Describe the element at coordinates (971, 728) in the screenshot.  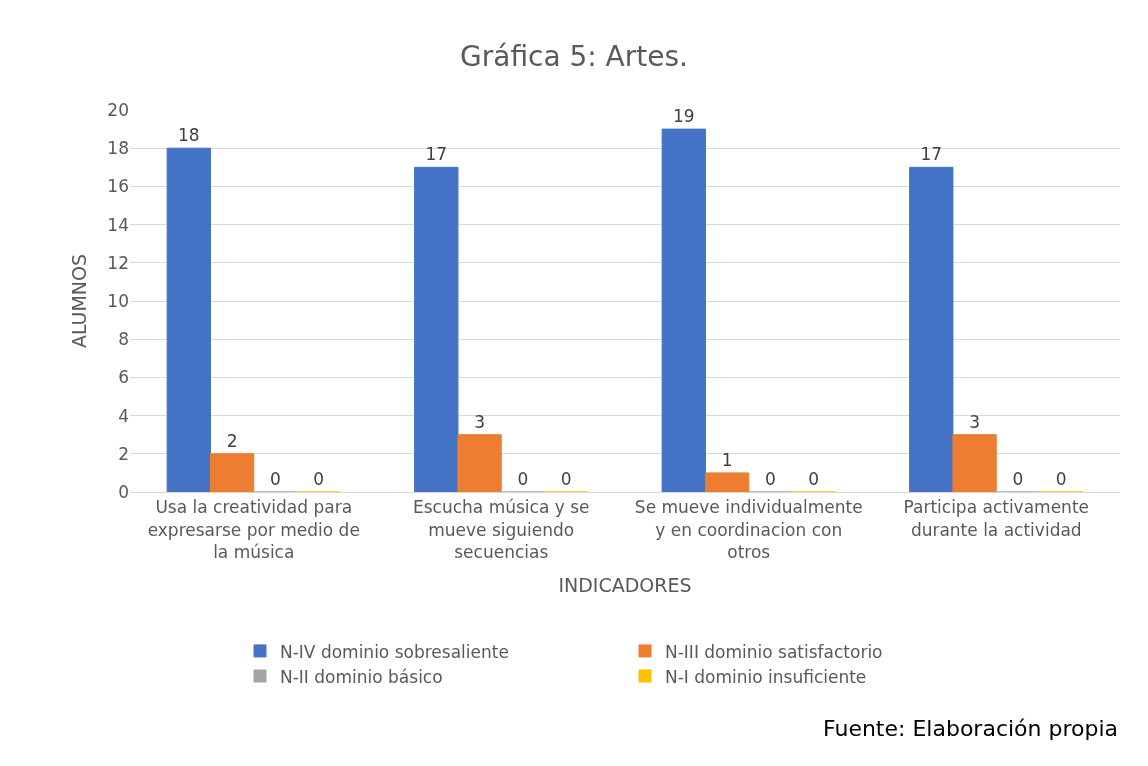
I see `source-note: Fuente: Elaboración propia` at that location.